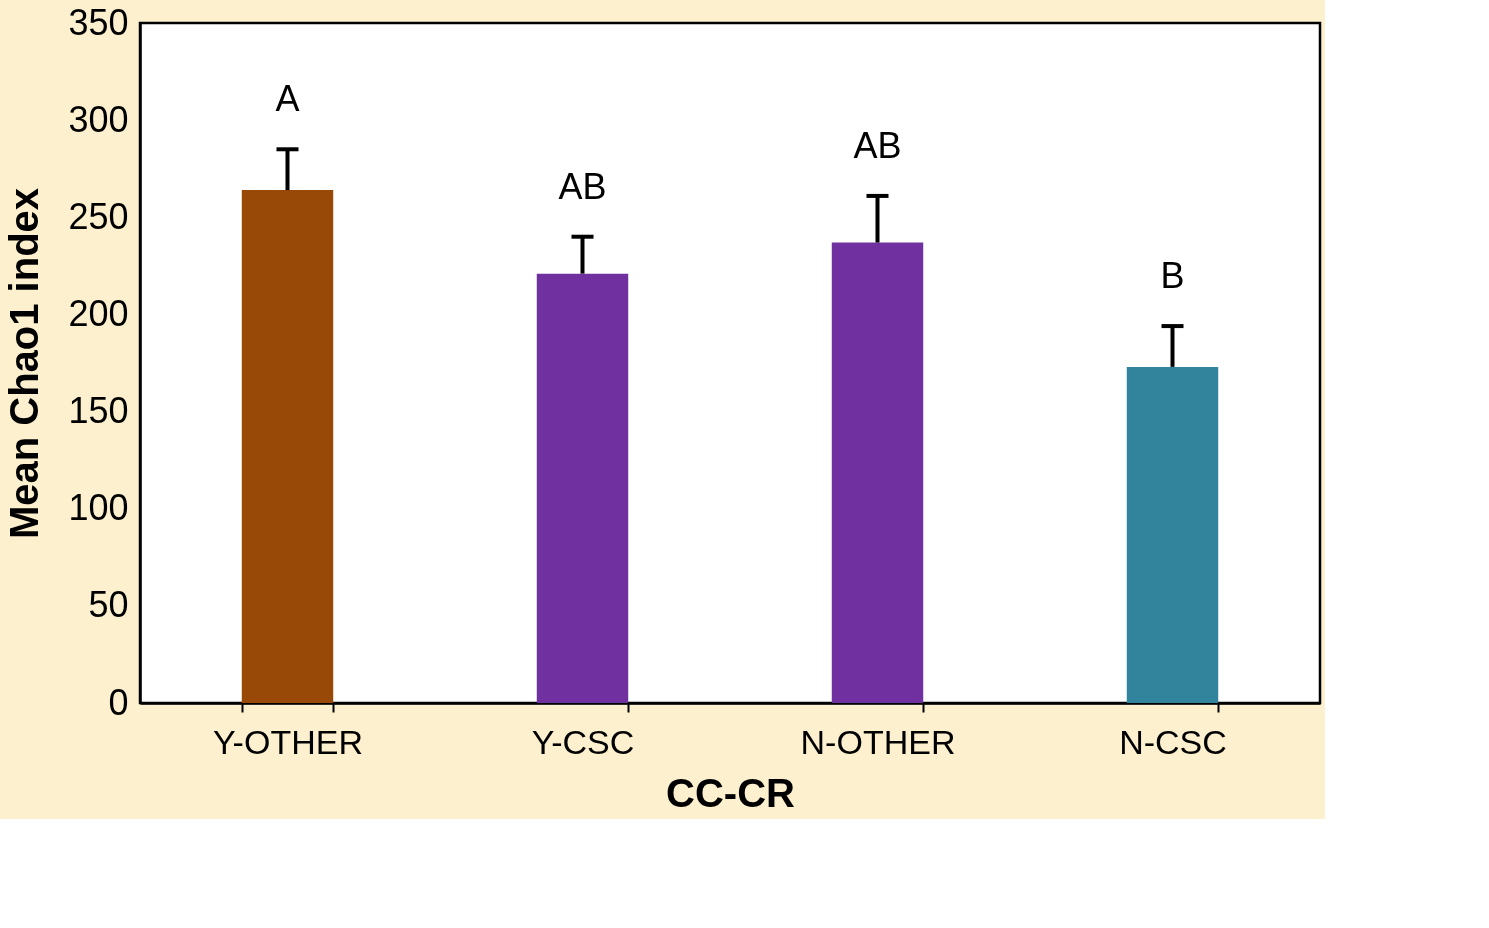 The width and height of the screenshot is (1489, 928). I want to click on y-tick-label: 200, so click(98, 313).